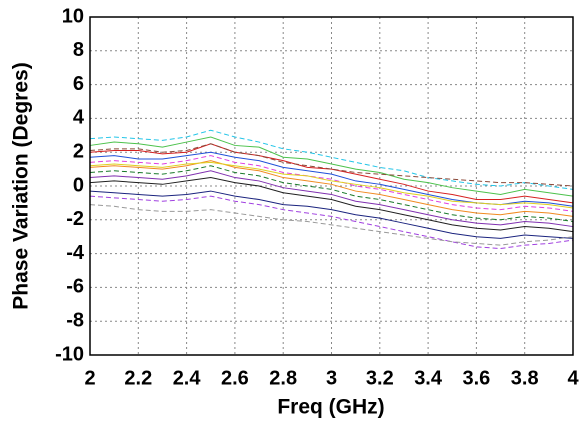 Image resolution: width=581 pixels, height=425 pixels. I want to click on y-tick-label: 4, so click(79, 118).